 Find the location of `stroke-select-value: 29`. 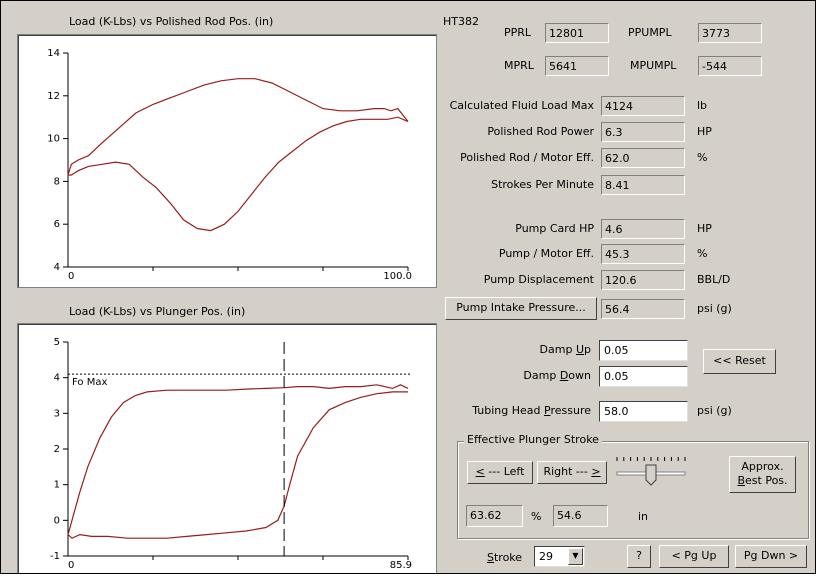

stroke-select-value: 29 is located at coordinates (546, 556).